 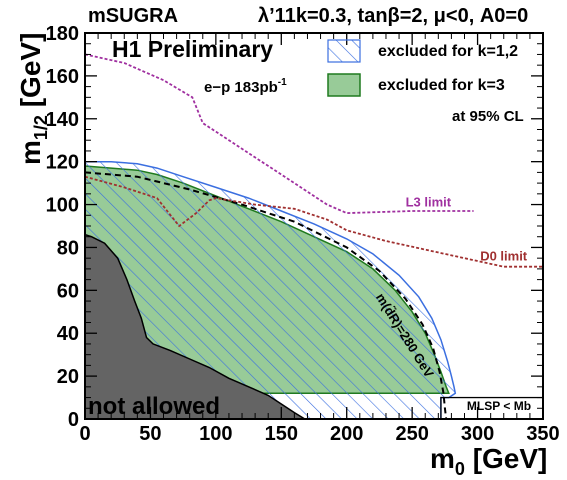 I want to click on y-axis-subscript: 1/2, so click(x=41, y=127).